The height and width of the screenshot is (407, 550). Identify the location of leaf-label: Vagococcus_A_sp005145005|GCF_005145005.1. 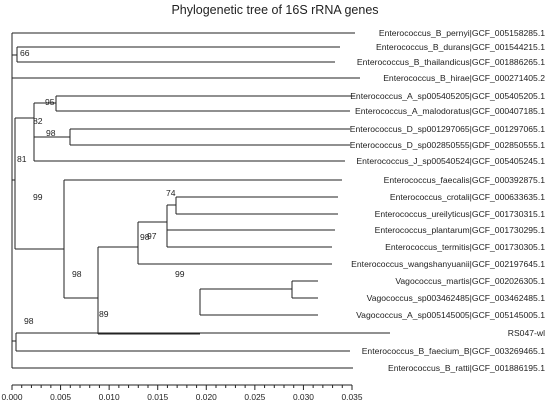
(450, 315).